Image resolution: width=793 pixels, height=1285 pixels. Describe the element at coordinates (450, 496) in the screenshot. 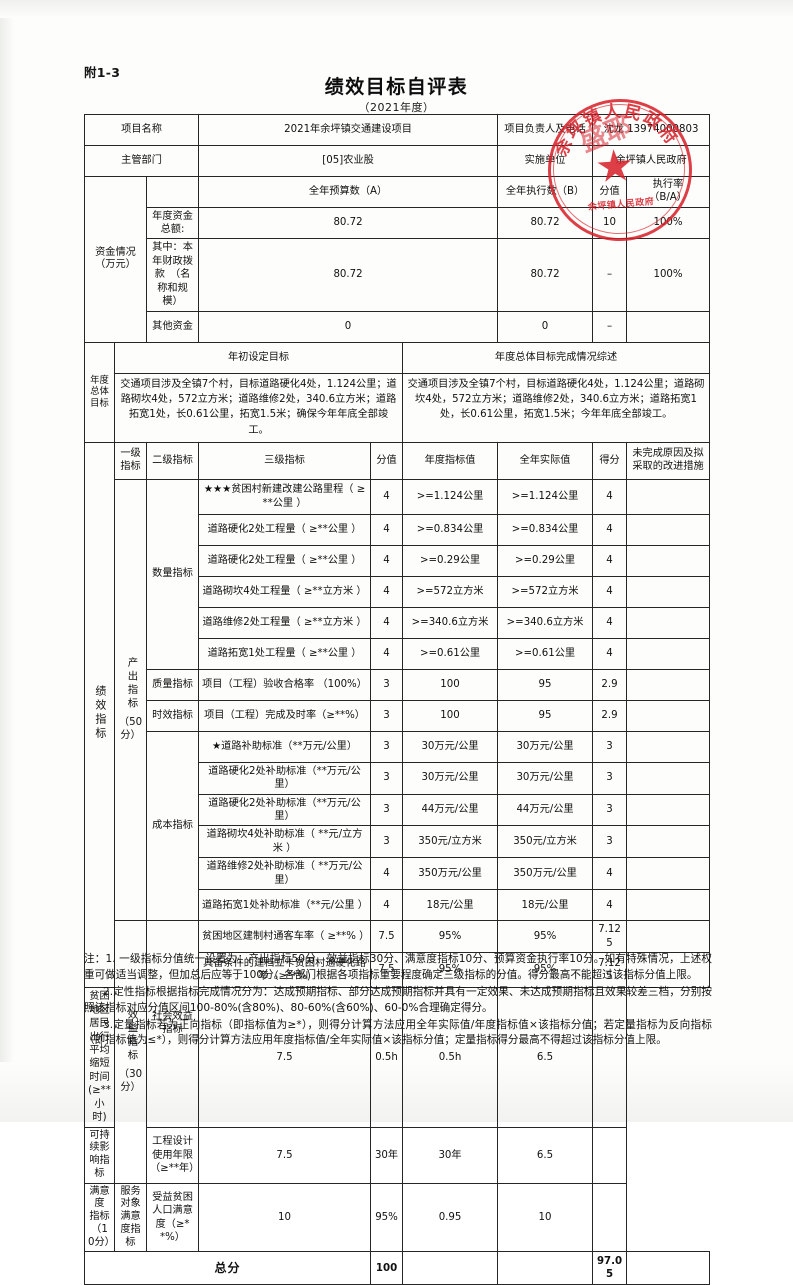

I see `annual-target: >=1.124公里` at that location.